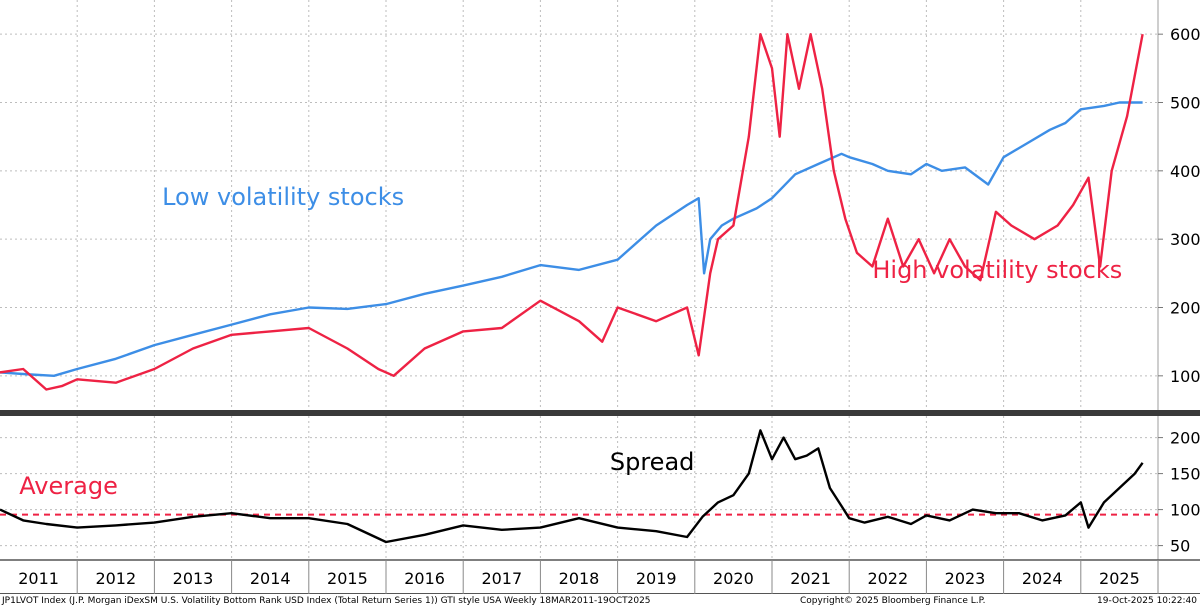  Describe the element at coordinates (1185, 103) in the screenshot. I see `y-tick-label: 500` at that location.